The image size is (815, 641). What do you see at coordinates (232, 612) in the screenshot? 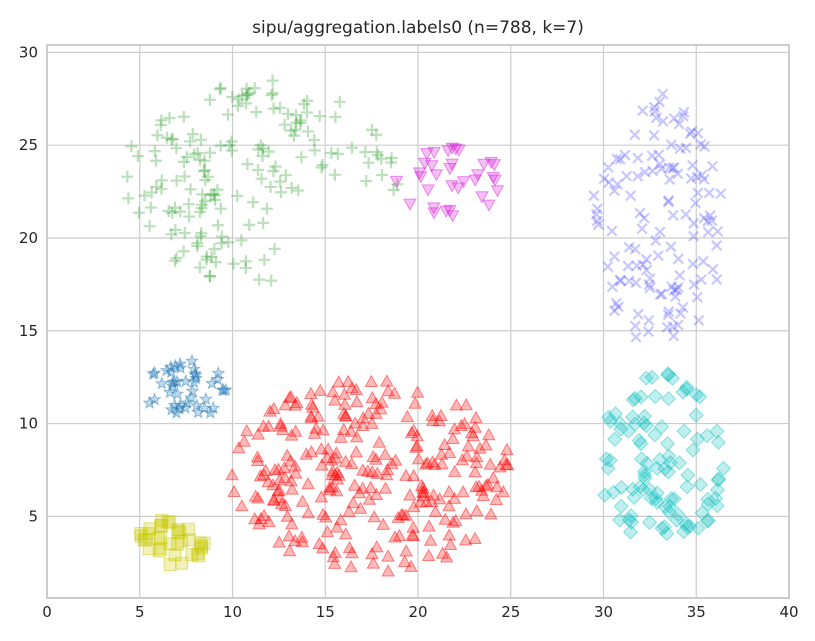
I see `x-tick-label: 10` at bounding box center [232, 612].